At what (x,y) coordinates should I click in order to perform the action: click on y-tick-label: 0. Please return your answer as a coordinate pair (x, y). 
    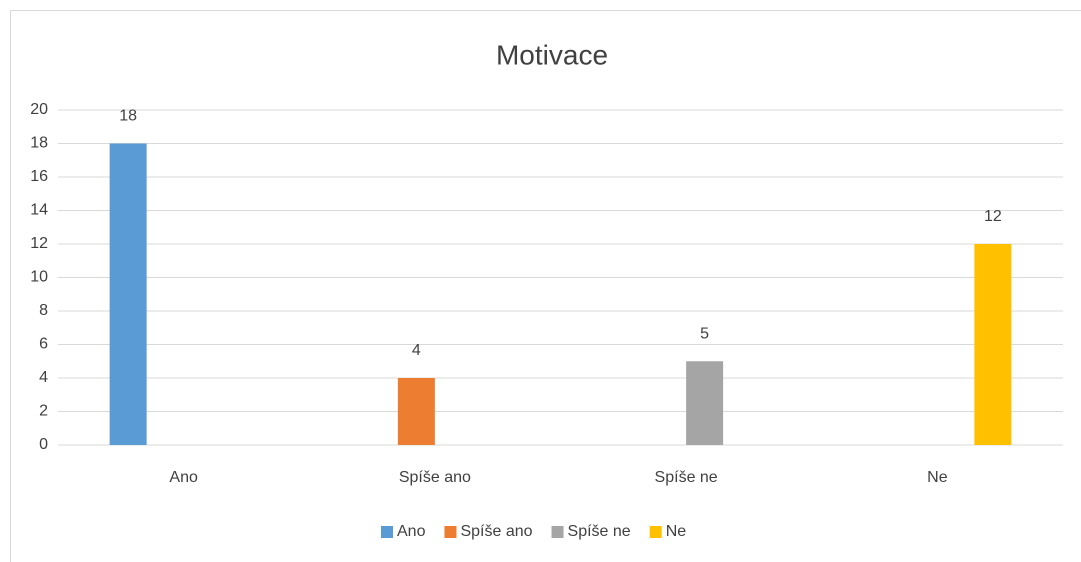
    Looking at the image, I should click on (43, 444).